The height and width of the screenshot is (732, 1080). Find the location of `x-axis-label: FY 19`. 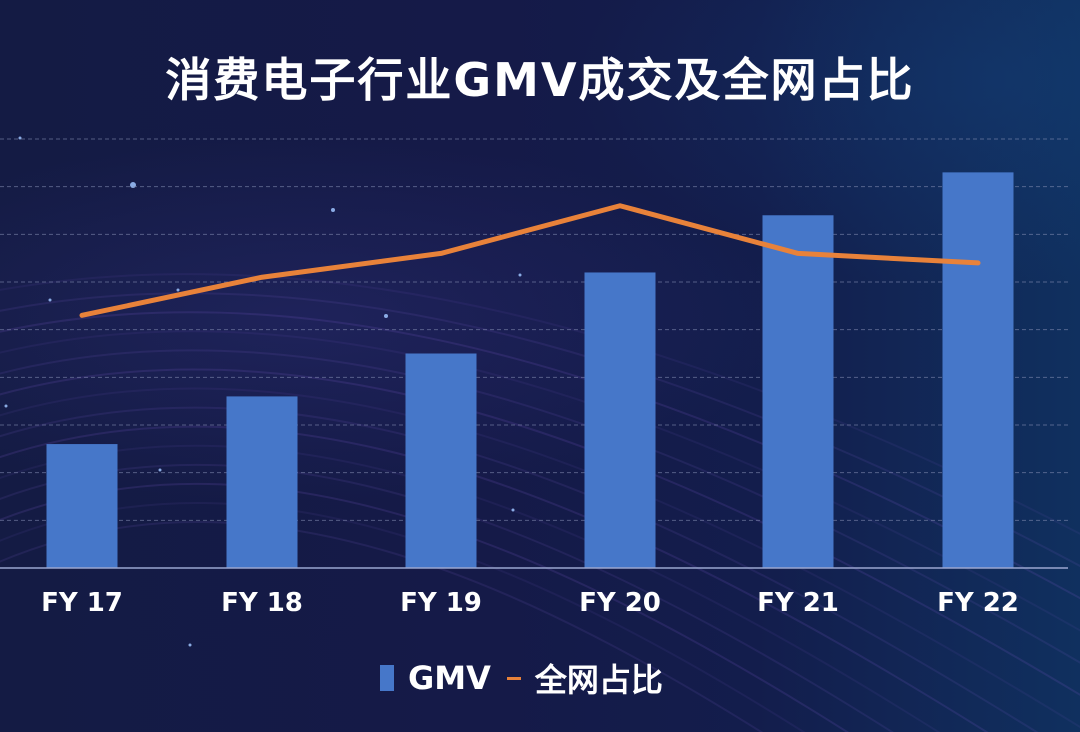

x-axis-label: FY 19 is located at coordinates (441, 603).